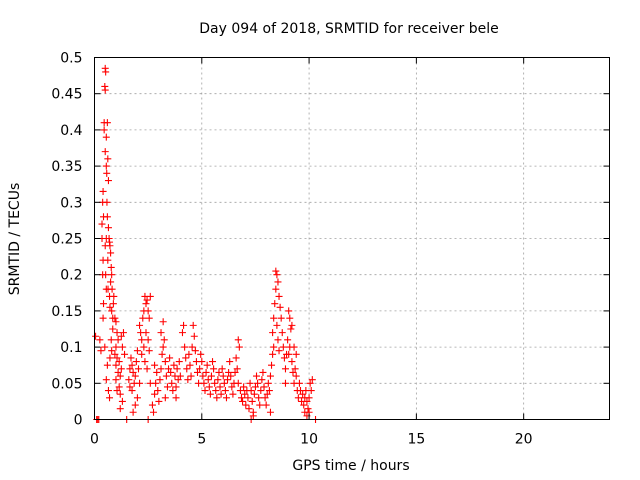 The height and width of the screenshot is (480, 640). Describe the element at coordinates (524, 440) in the screenshot. I see `x-tick-label: 20` at that location.